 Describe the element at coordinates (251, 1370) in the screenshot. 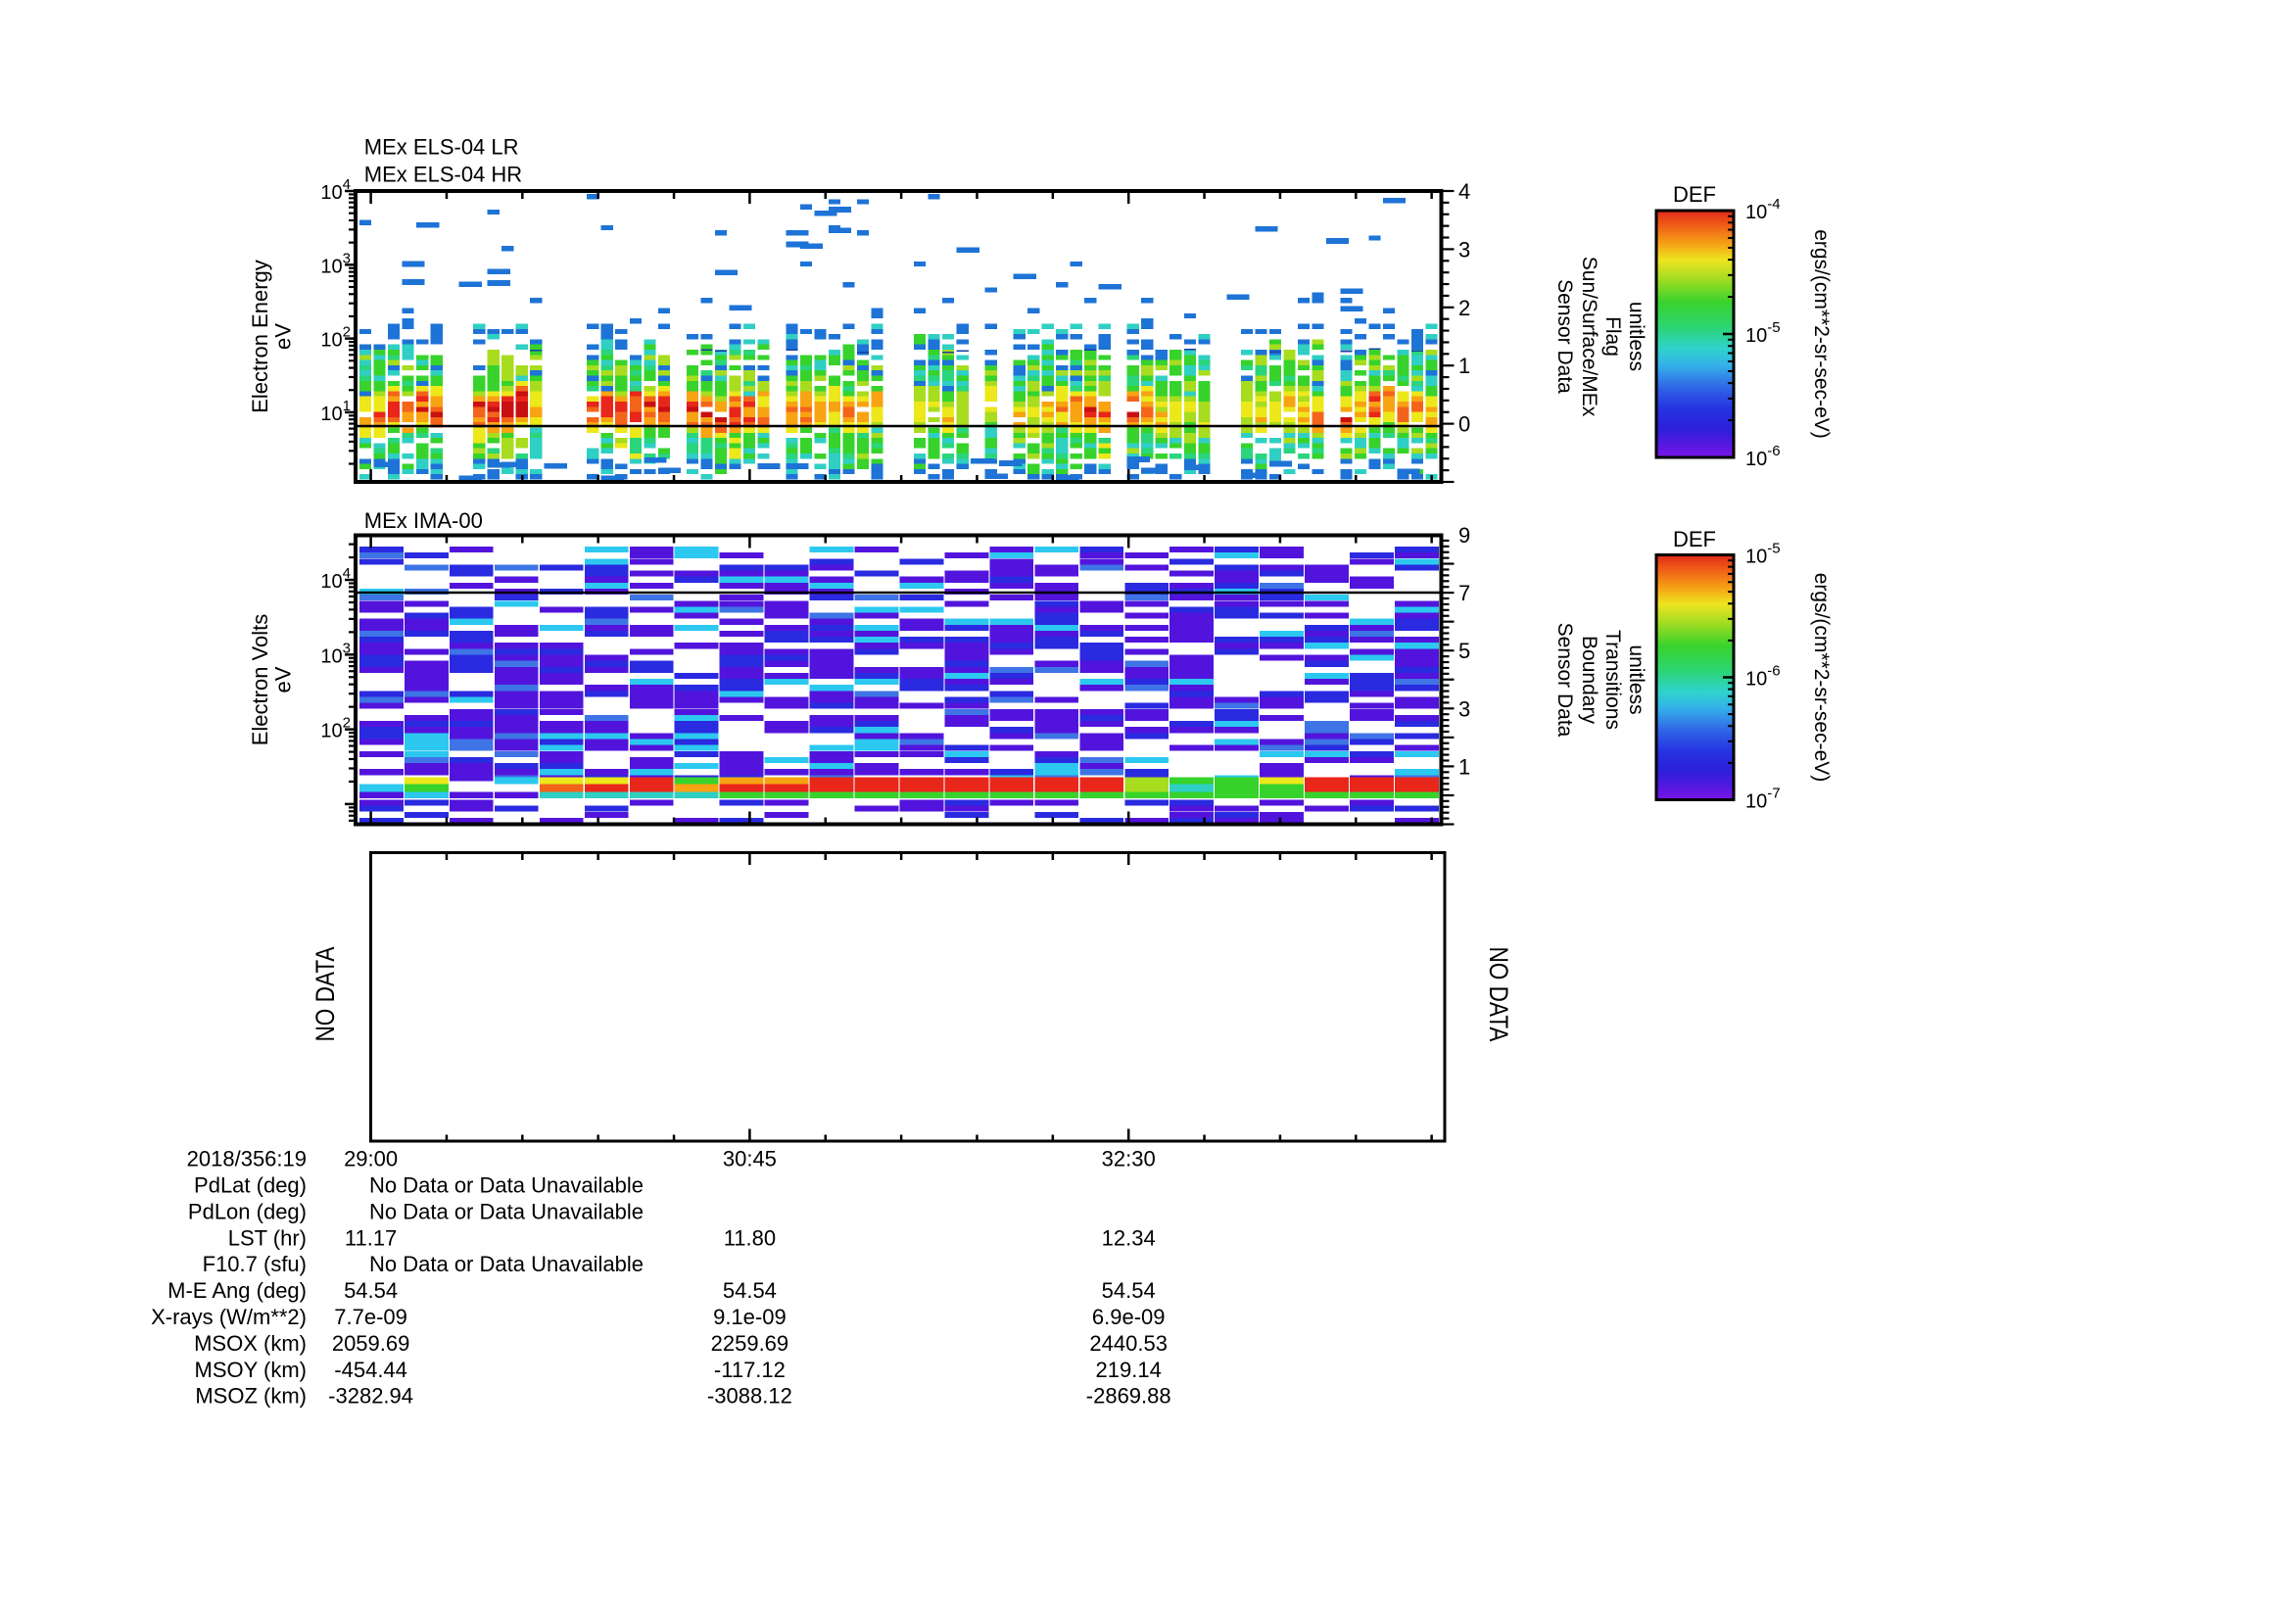

I see `svg-text: MSOY (km)` at that location.